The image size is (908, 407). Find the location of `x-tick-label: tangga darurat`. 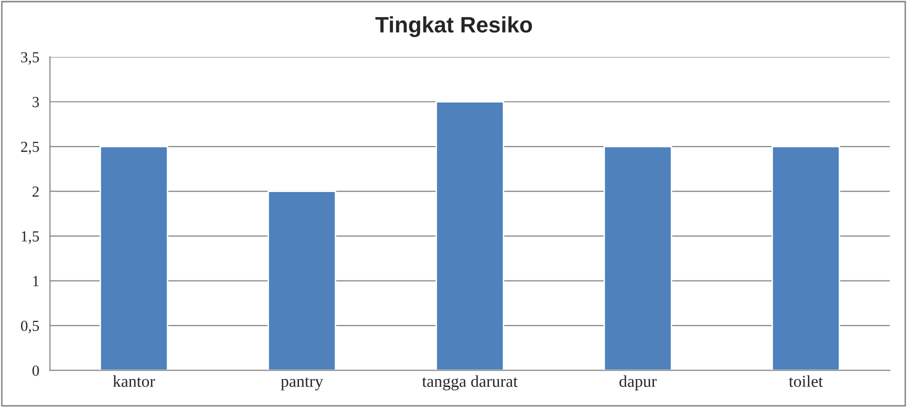

x-tick-label: tangga darurat is located at coordinates (470, 382).